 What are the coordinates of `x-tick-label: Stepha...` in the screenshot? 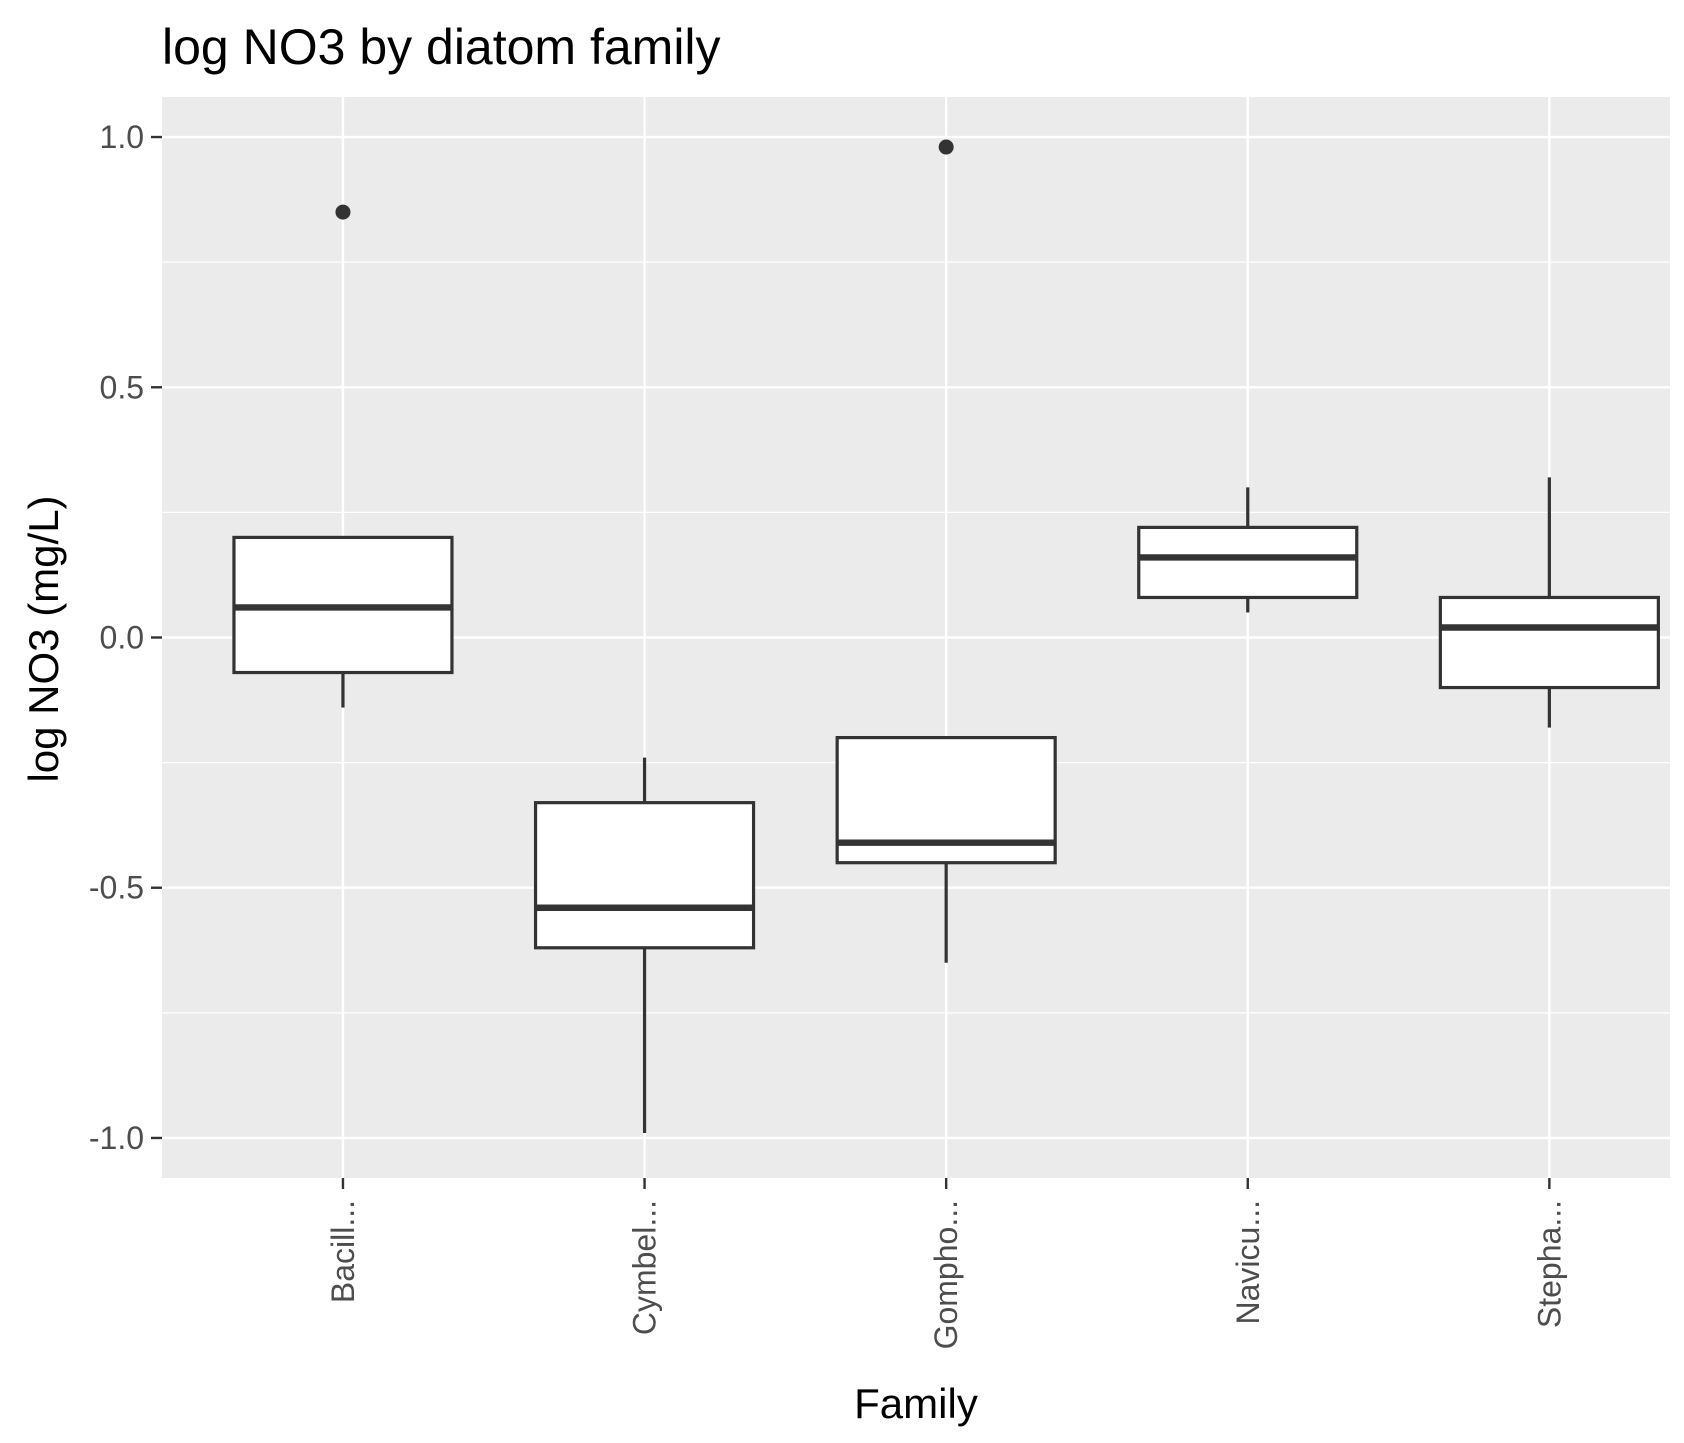 It's located at (1549, 1264).